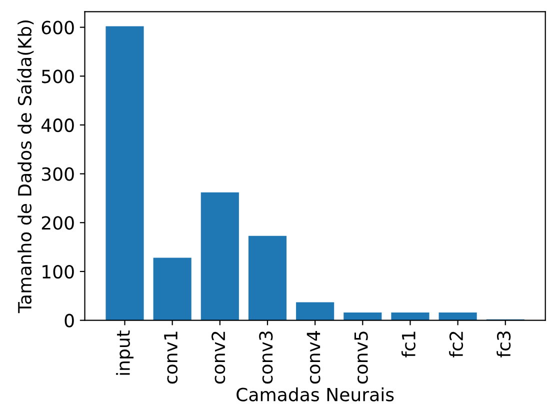  Describe the element at coordinates (125, 352) in the screenshot. I see `x-tick-label: input` at that location.